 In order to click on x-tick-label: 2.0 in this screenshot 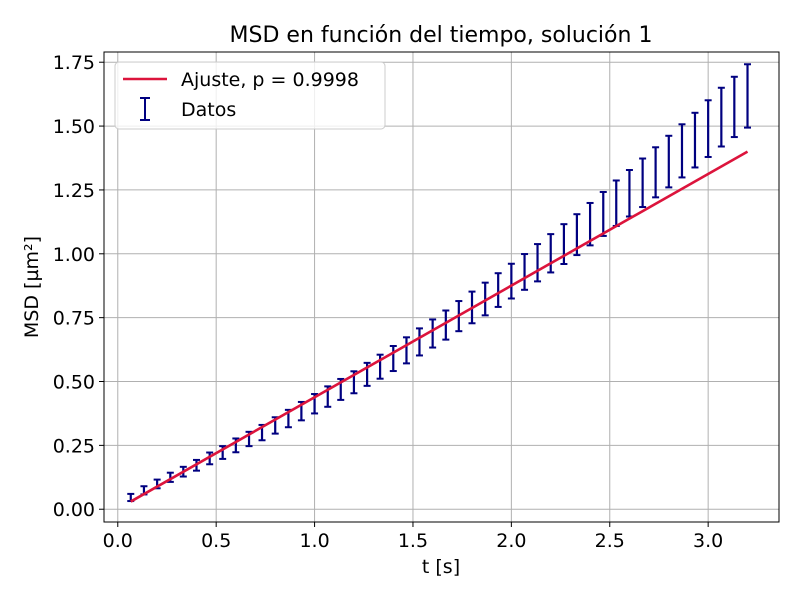, I will do `click(511, 541)`.